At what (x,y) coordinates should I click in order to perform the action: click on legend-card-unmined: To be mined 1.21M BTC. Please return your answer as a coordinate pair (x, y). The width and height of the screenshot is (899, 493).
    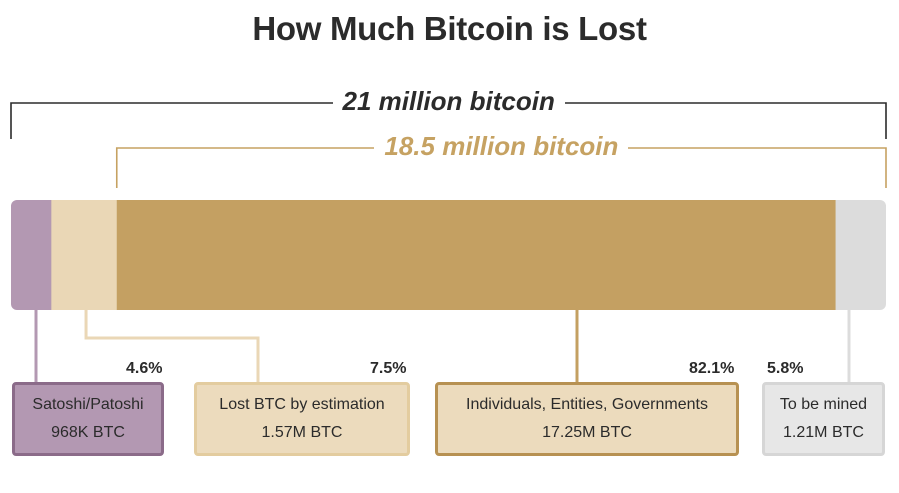
    Looking at the image, I should click on (823, 419).